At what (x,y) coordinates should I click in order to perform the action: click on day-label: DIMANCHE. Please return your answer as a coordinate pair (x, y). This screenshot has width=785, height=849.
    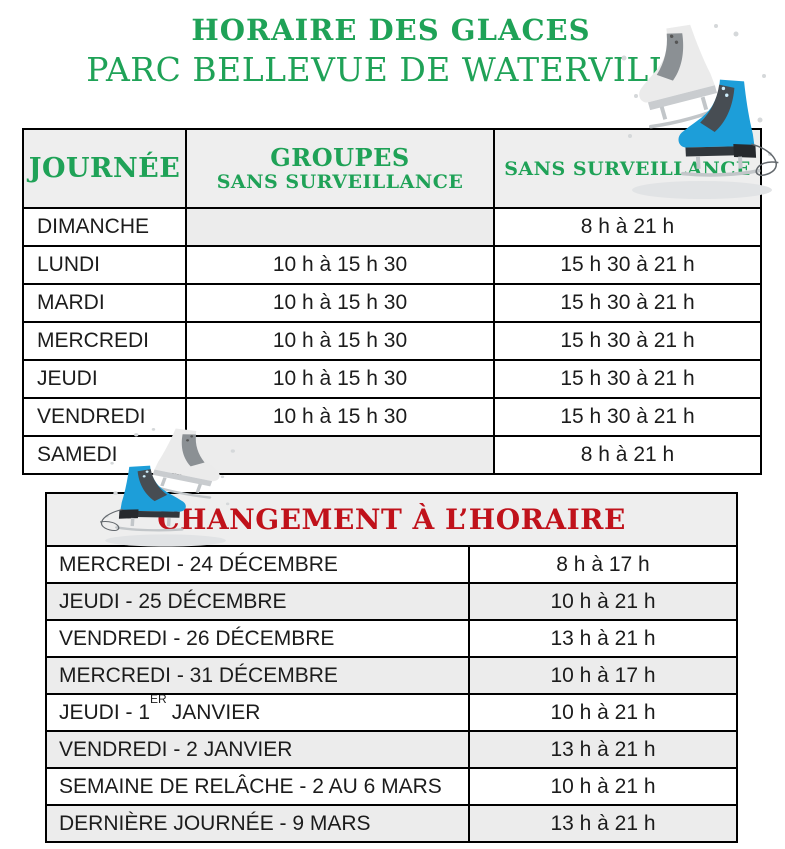
    Looking at the image, I should click on (104, 227).